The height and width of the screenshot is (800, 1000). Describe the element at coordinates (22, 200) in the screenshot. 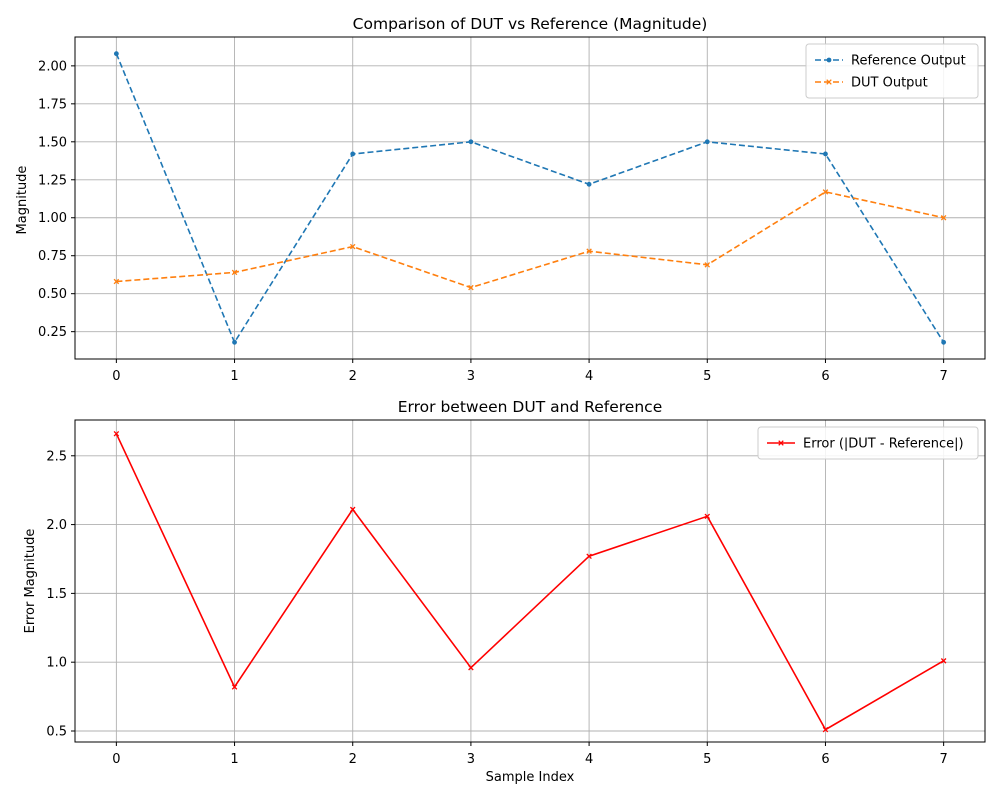

I see `y-axis-label: Magnitude` at that location.